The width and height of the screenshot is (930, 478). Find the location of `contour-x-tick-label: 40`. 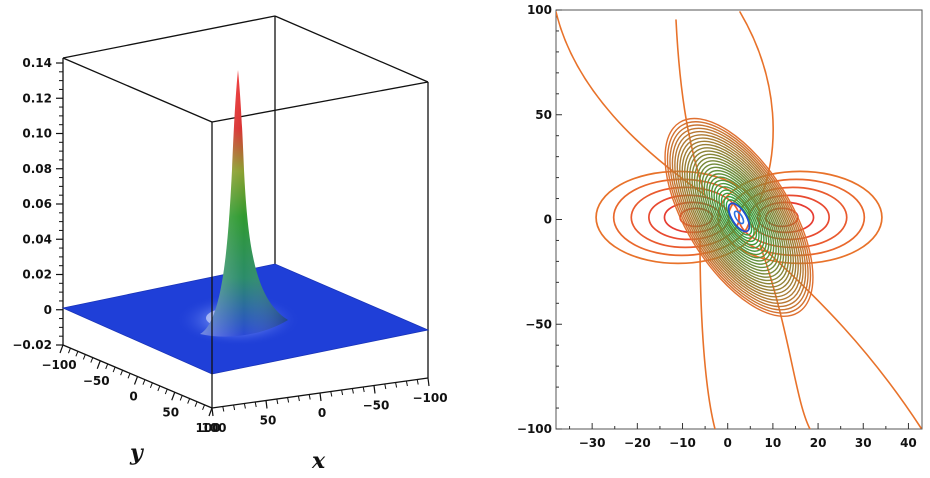

contour-x-tick-label: 40 is located at coordinates (908, 443).